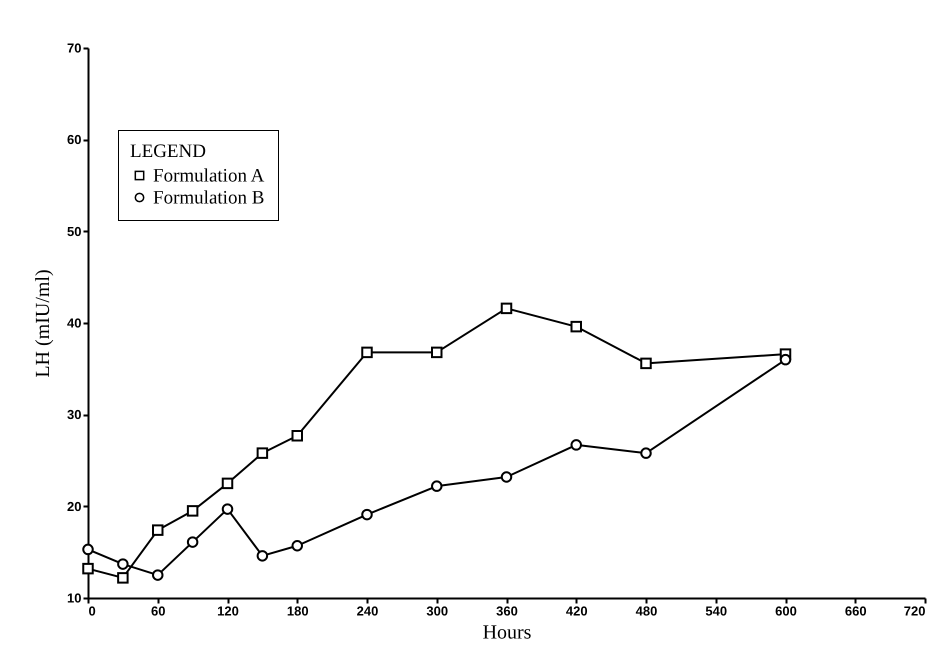 The width and height of the screenshot is (951, 656). Describe the element at coordinates (158, 611) in the screenshot. I see `x-tick-label: 60` at that location.